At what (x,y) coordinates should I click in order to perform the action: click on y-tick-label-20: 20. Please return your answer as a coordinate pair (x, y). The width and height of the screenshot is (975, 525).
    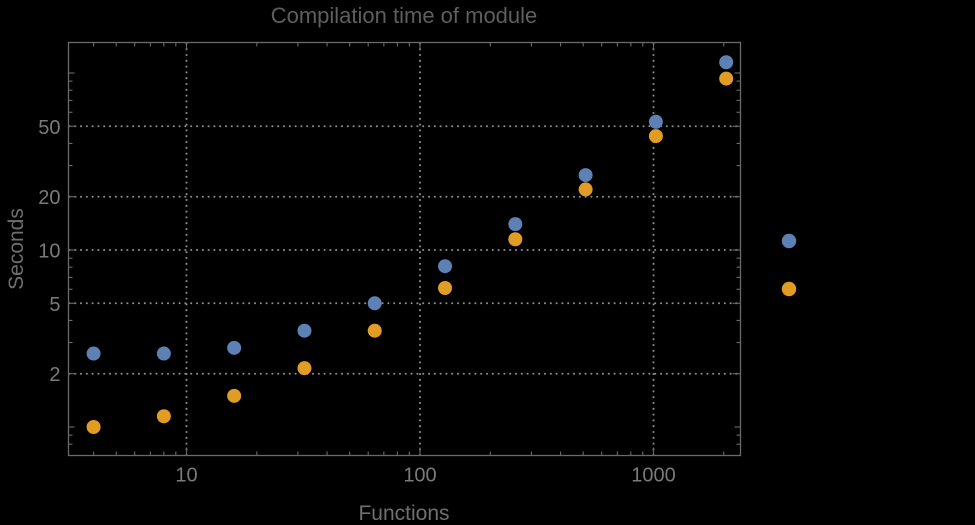
    Looking at the image, I should click on (49, 198).